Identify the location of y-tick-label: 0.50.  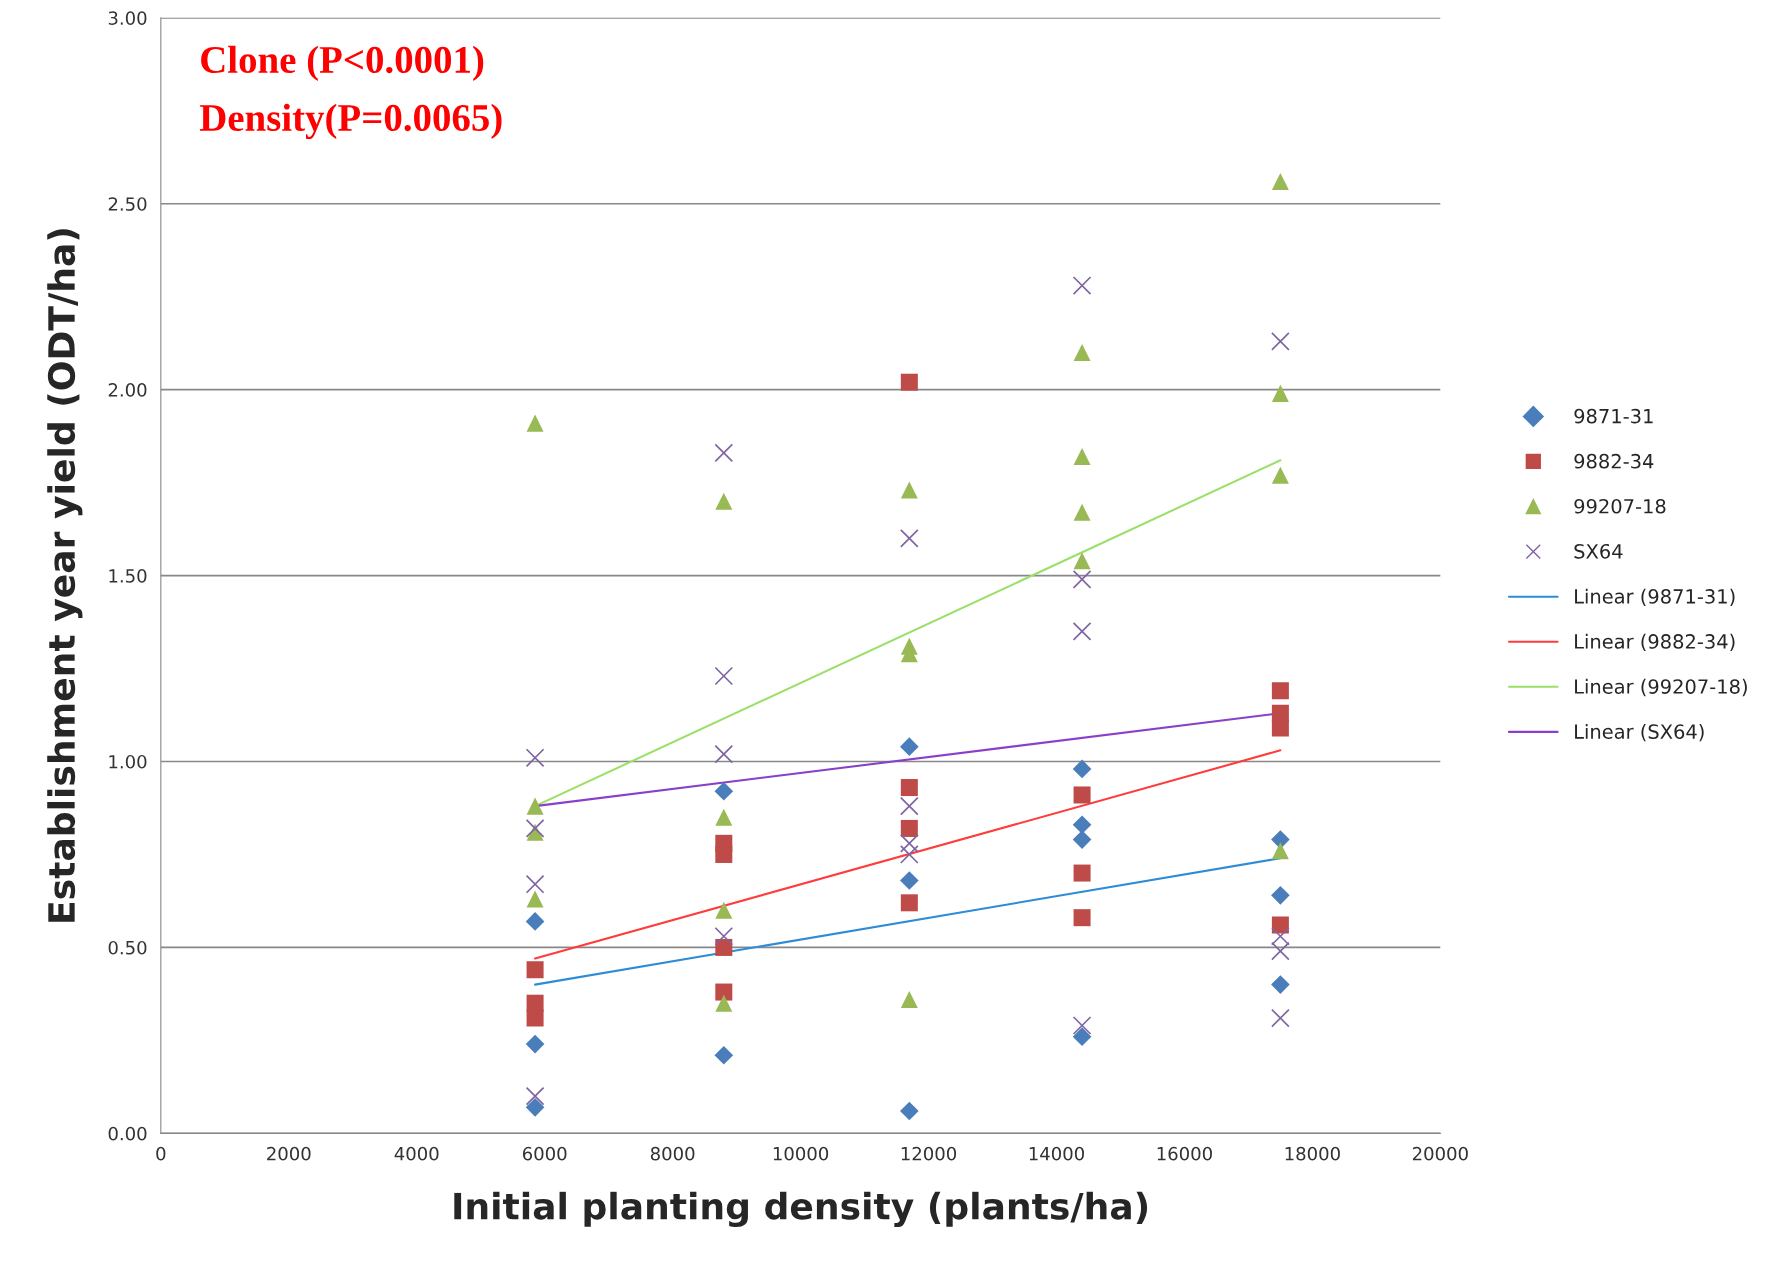
(127, 947).